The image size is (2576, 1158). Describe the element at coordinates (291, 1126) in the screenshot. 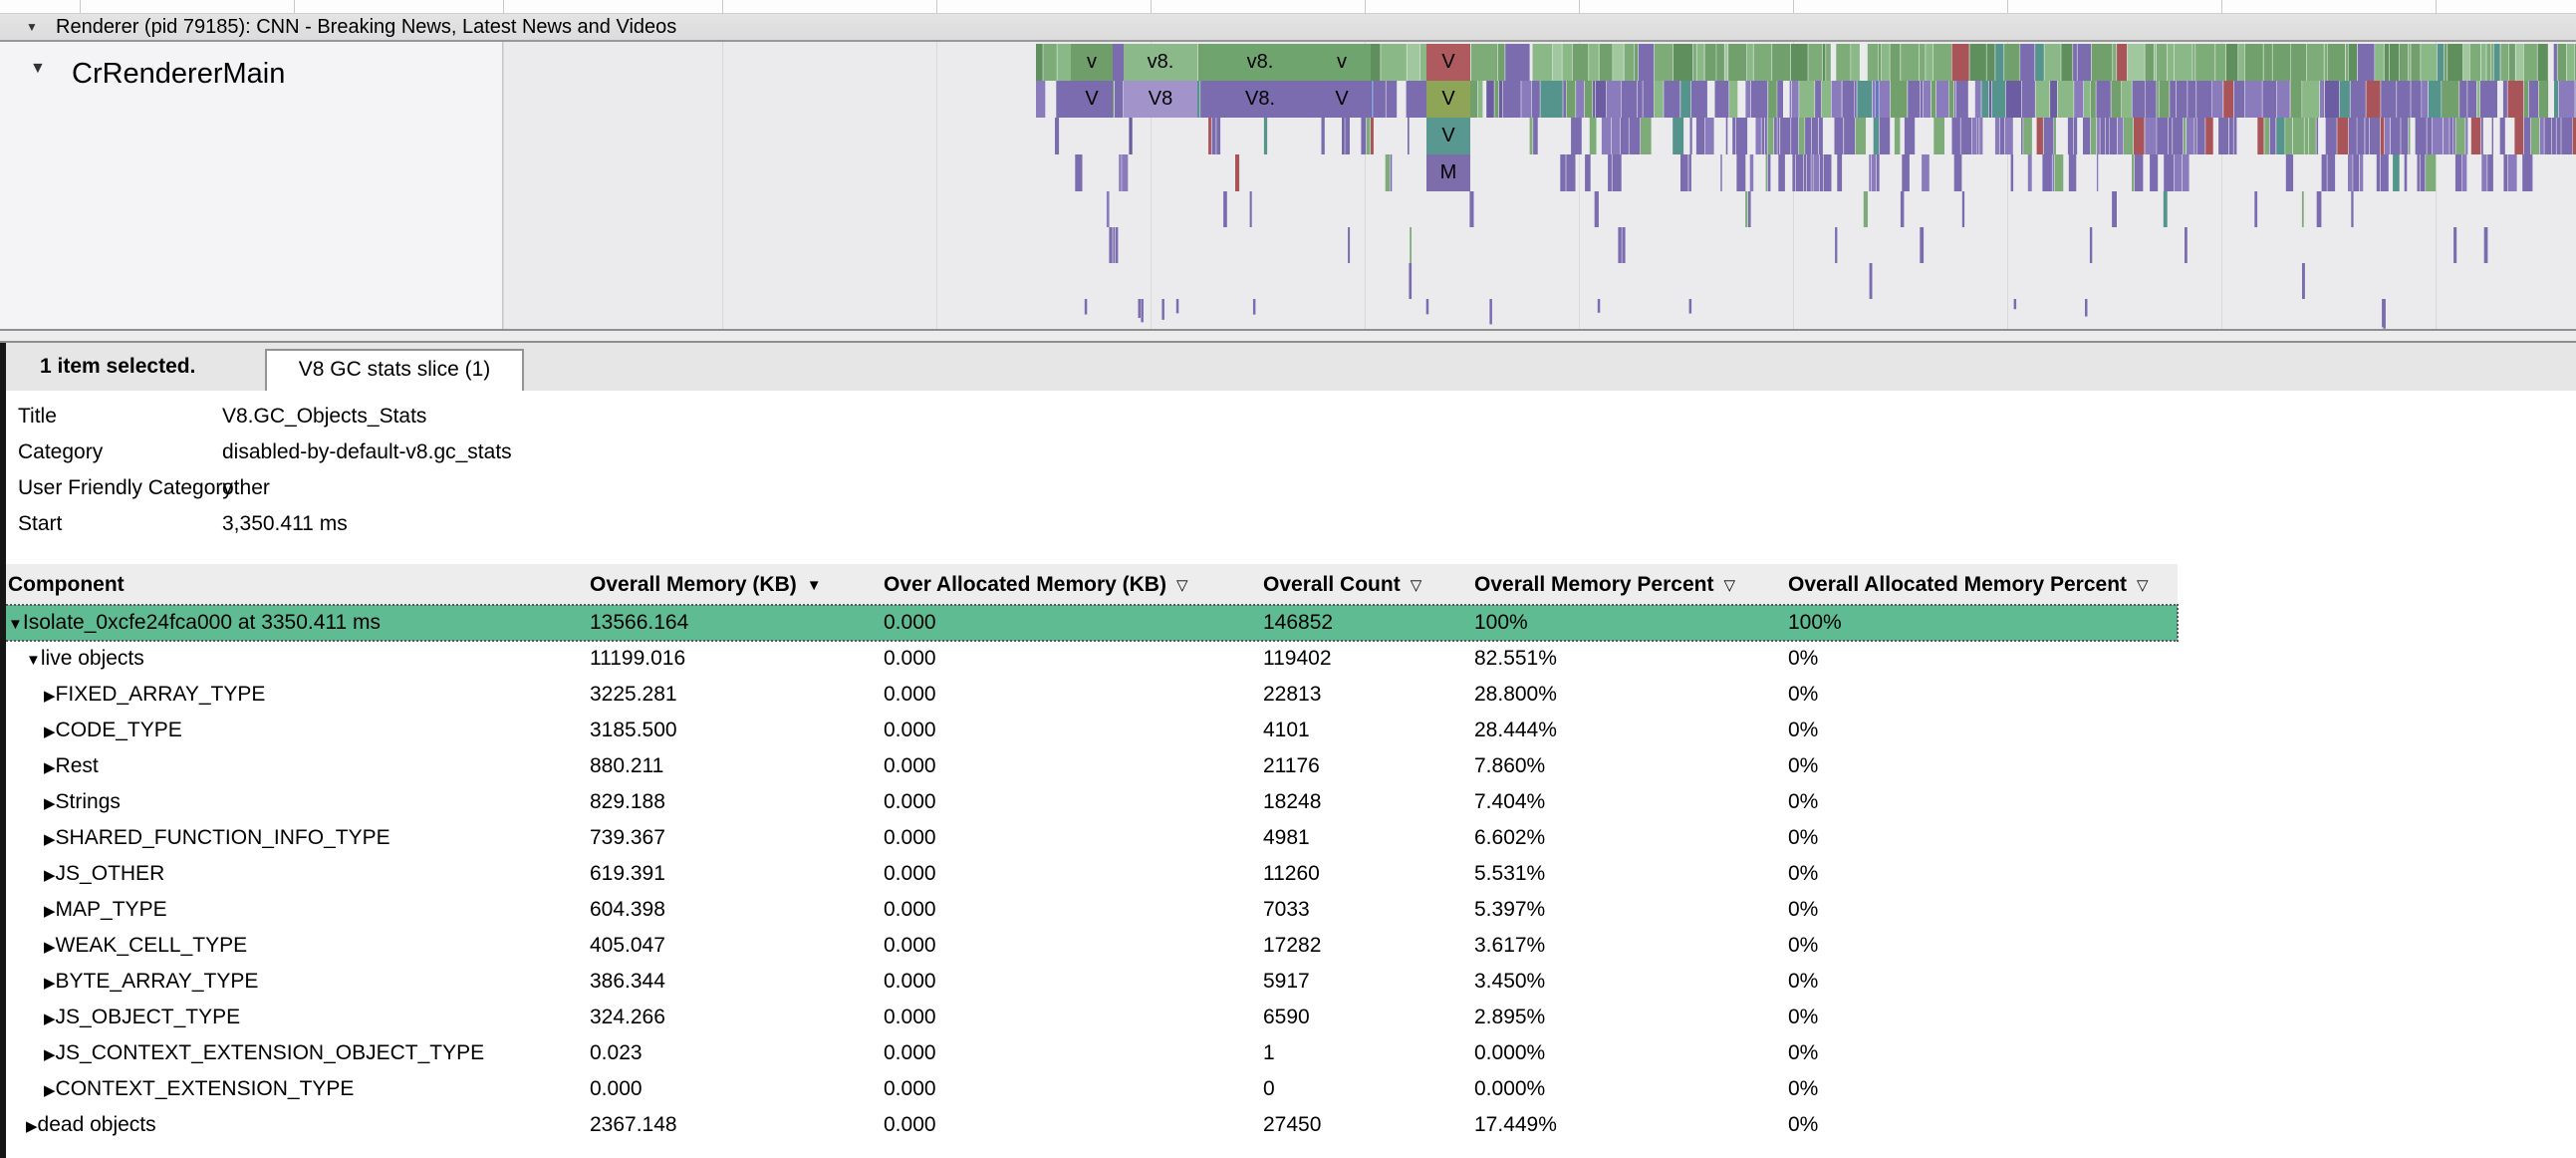

I see `cell-component: ▶dead objects` at that location.